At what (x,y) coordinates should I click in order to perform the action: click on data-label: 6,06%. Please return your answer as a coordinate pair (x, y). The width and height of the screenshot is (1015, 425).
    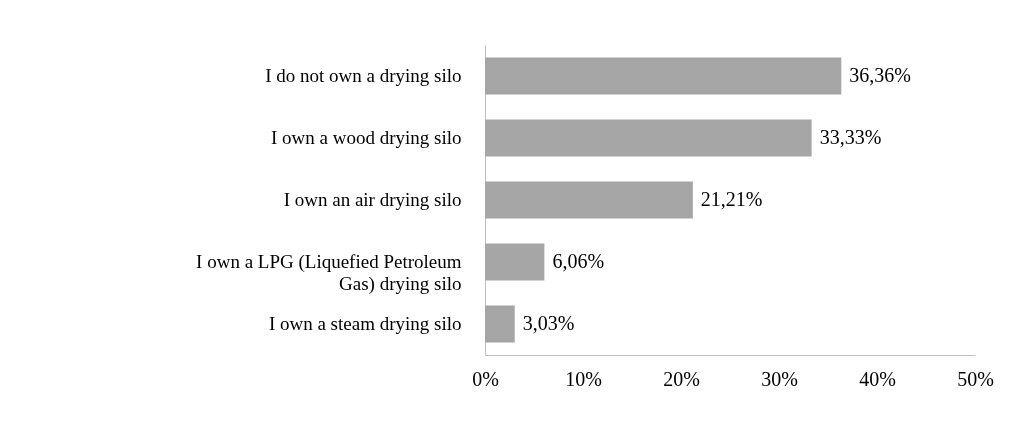
    Looking at the image, I should click on (578, 261).